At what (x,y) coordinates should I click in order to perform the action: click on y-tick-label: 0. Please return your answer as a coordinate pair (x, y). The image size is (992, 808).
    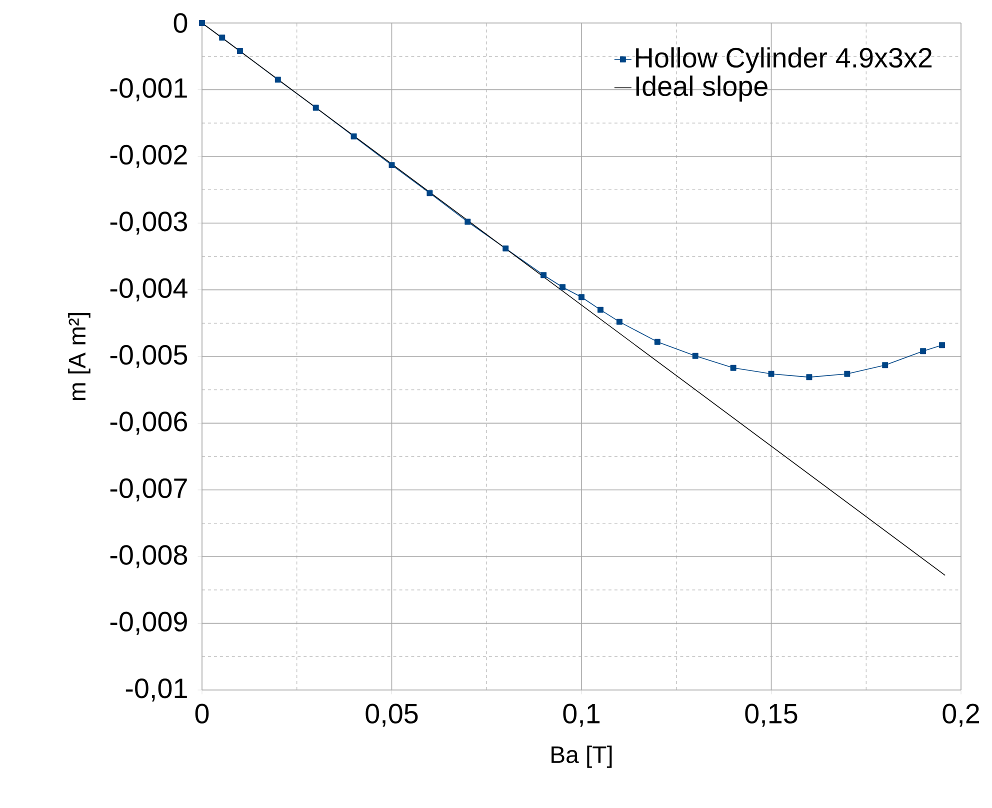
    Looking at the image, I should click on (181, 23).